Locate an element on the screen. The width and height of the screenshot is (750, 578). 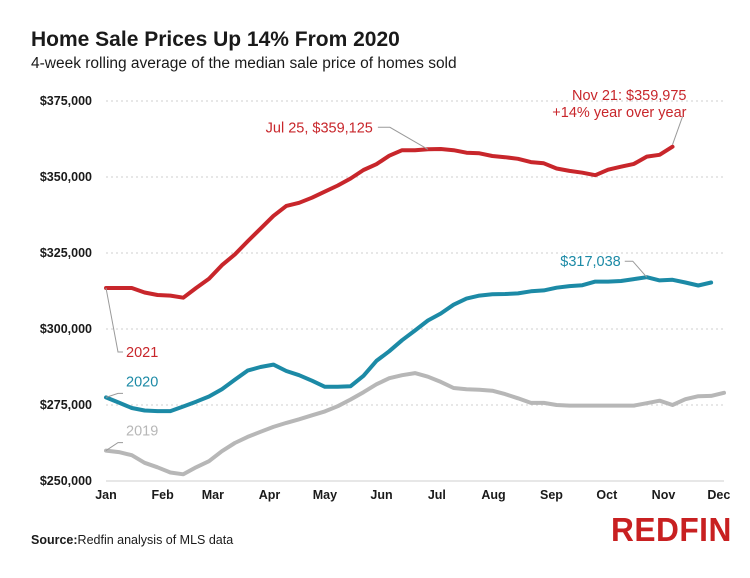
callout-line-label-2021 is located at coordinates (114, 320).